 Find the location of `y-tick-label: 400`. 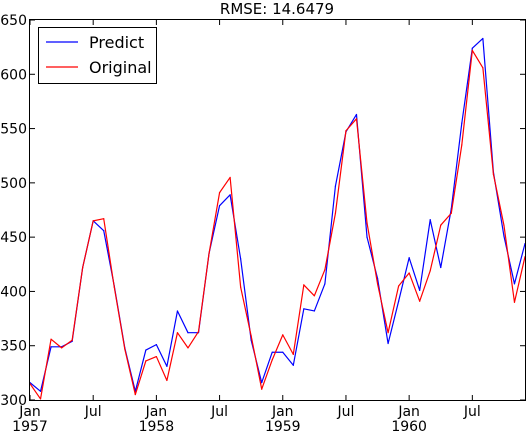

y-tick-label: 400 is located at coordinates (13, 292).